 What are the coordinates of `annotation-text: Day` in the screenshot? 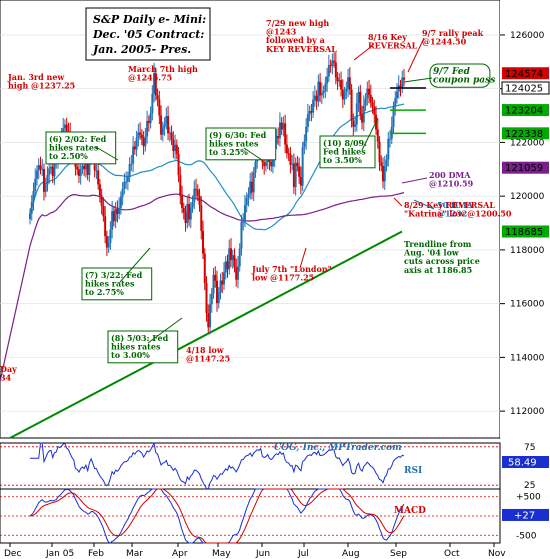 It's located at (8, 369).